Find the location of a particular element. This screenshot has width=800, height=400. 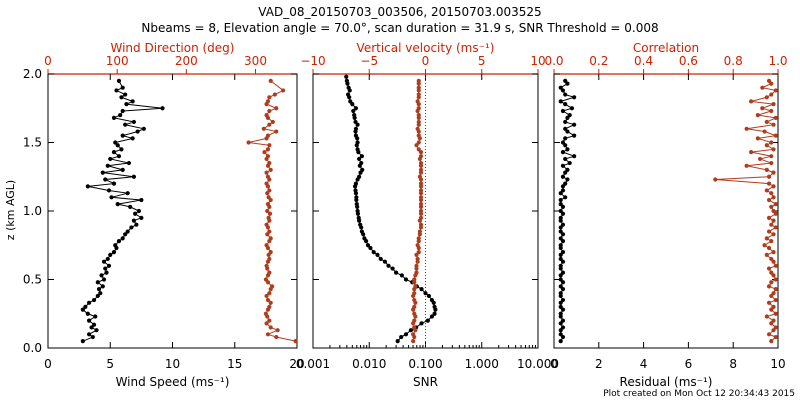

top-tick-label: 0.8 is located at coordinates (733, 61).